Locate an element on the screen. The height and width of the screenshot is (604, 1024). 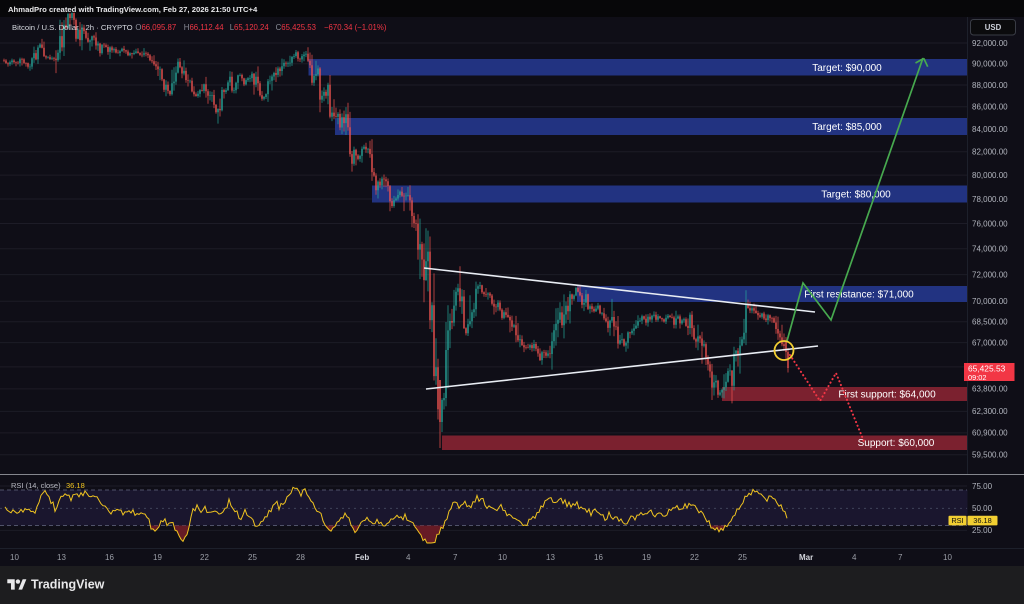
svg-text: 88,000.00 is located at coordinates (990, 85).